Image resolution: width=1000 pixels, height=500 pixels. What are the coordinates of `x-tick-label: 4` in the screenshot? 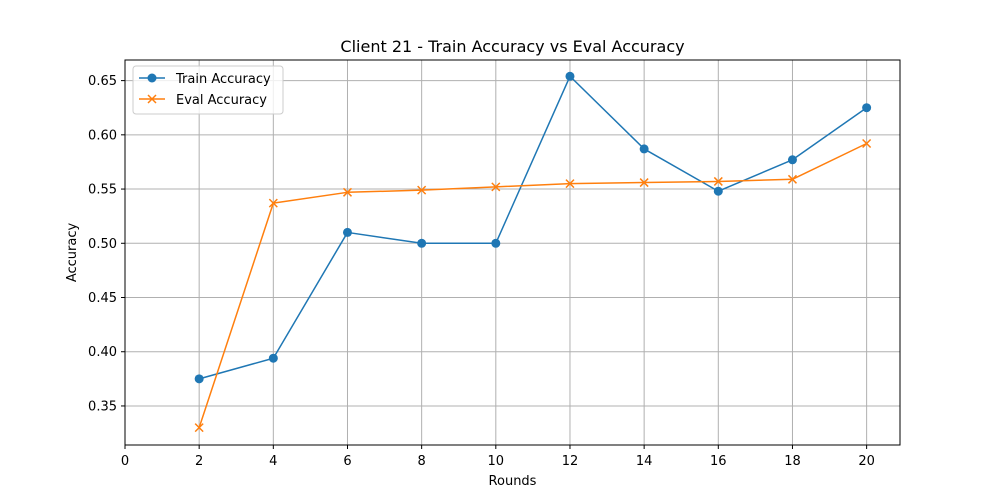 It's located at (273, 461).